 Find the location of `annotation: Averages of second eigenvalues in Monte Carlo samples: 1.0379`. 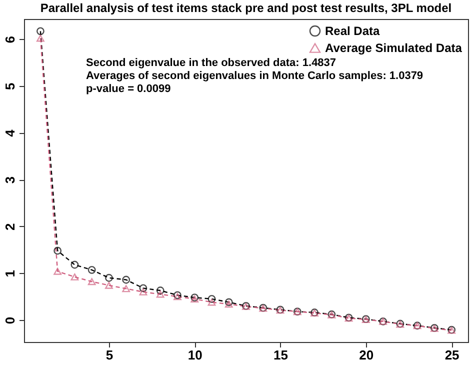

annotation: Averages of second eigenvalues in Monte Carlo samples: 1.0379 is located at coordinates (255, 76).